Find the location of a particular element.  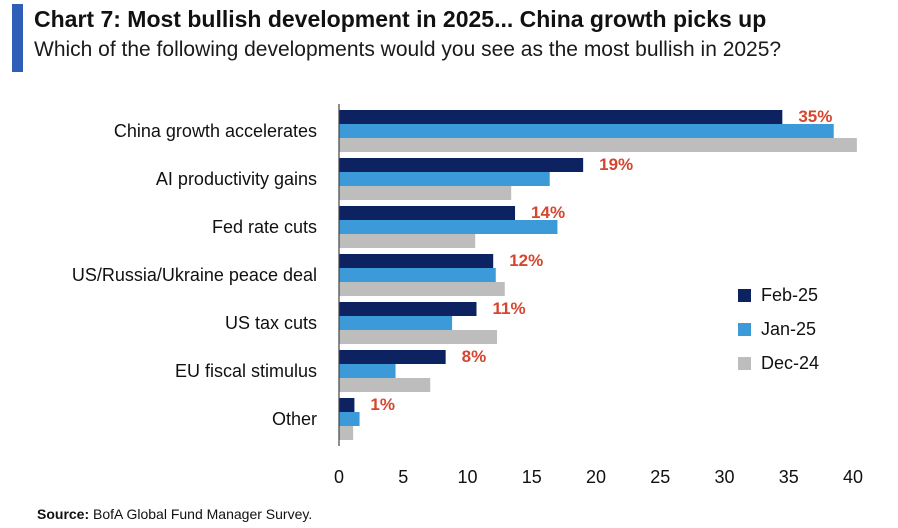

data-label: 1% is located at coordinates (382, 404).